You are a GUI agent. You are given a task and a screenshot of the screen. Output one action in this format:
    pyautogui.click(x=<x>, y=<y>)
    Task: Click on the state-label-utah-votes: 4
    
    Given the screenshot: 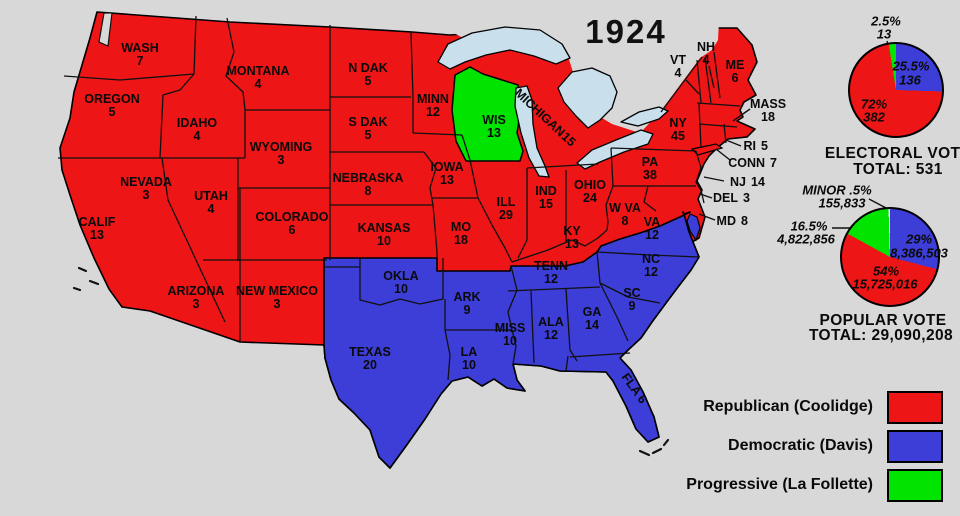 What is the action you would take?
    pyautogui.click(x=211, y=209)
    